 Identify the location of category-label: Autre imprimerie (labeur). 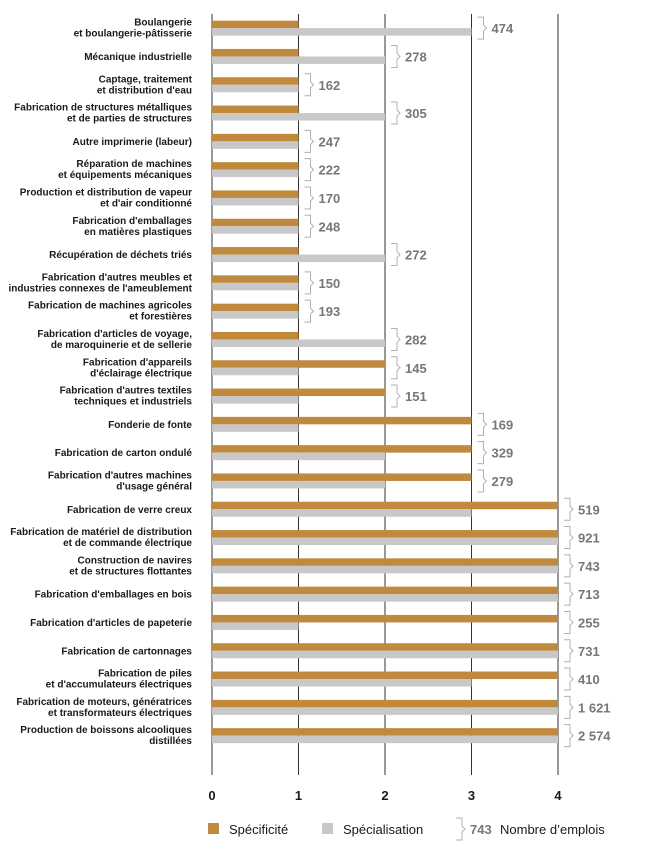
(132, 142).